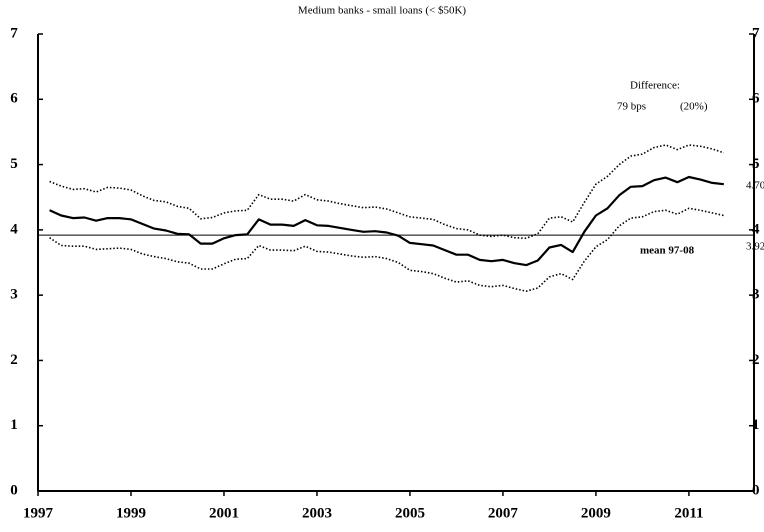  I want to click on x-tick-label: 2005, so click(410, 513).